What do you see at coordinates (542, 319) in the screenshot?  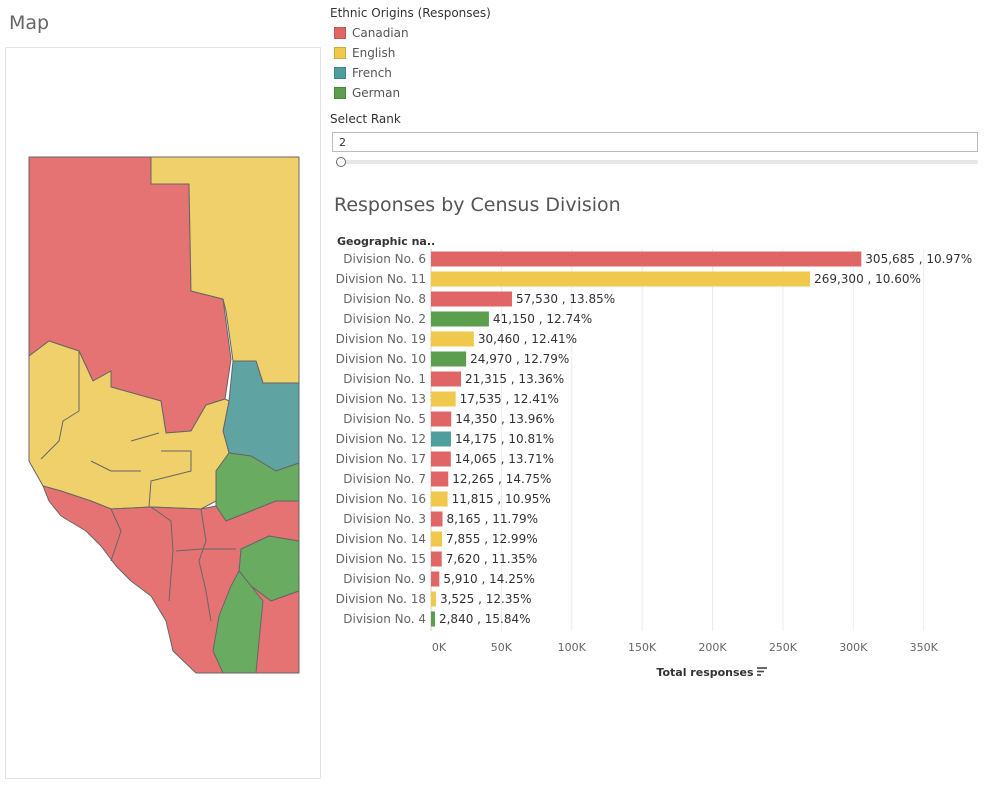 I see `data-label: 41,150 , 12.74%` at bounding box center [542, 319].